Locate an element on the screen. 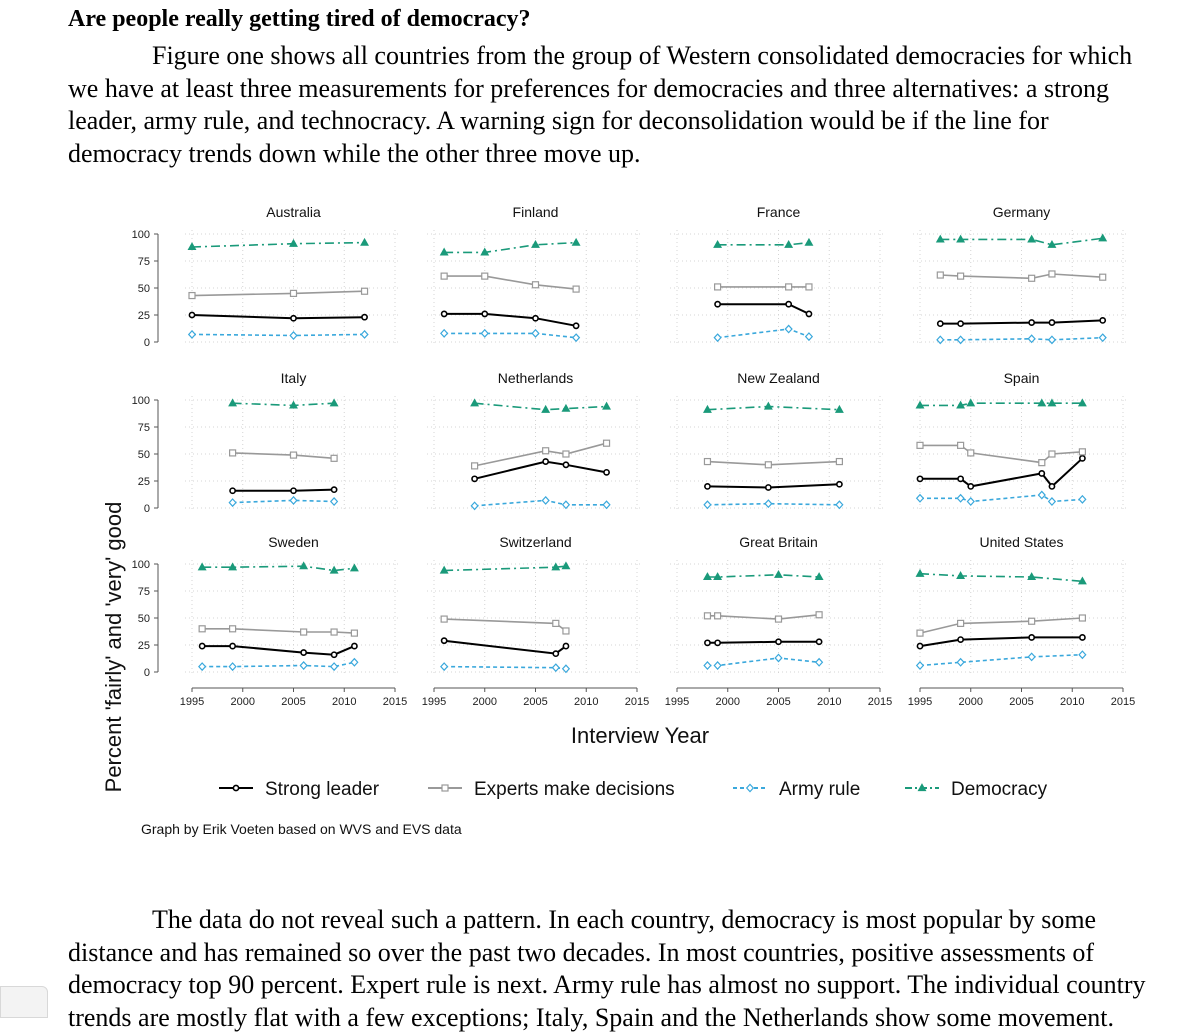 This screenshot has height=1034, width=1200. x-tick-label: 1995 is located at coordinates (920, 702).